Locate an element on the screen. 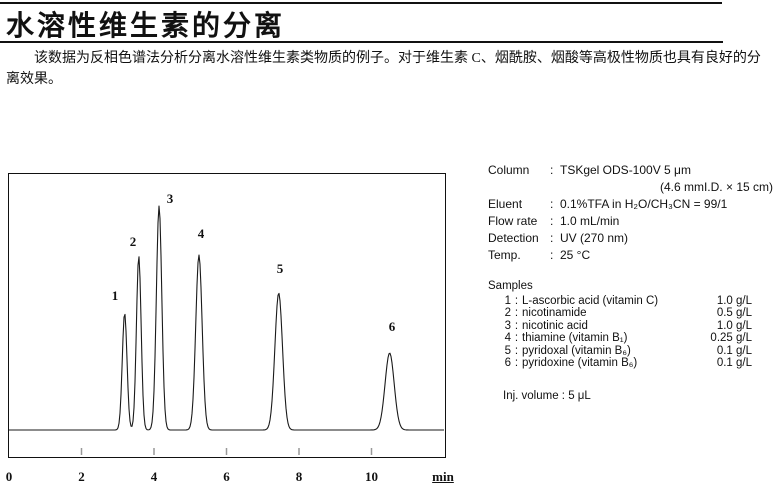 The image size is (783, 489). x-tick-label: 2 is located at coordinates (81, 476).